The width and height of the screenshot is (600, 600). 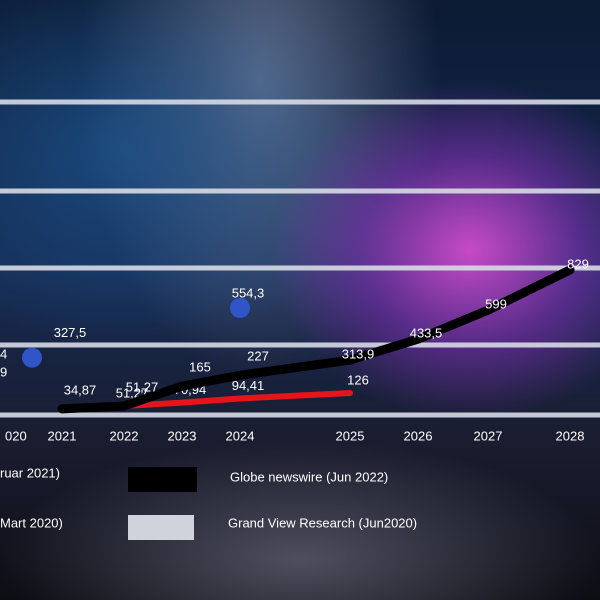 I want to click on data-label: 313,9, so click(x=358, y=354).